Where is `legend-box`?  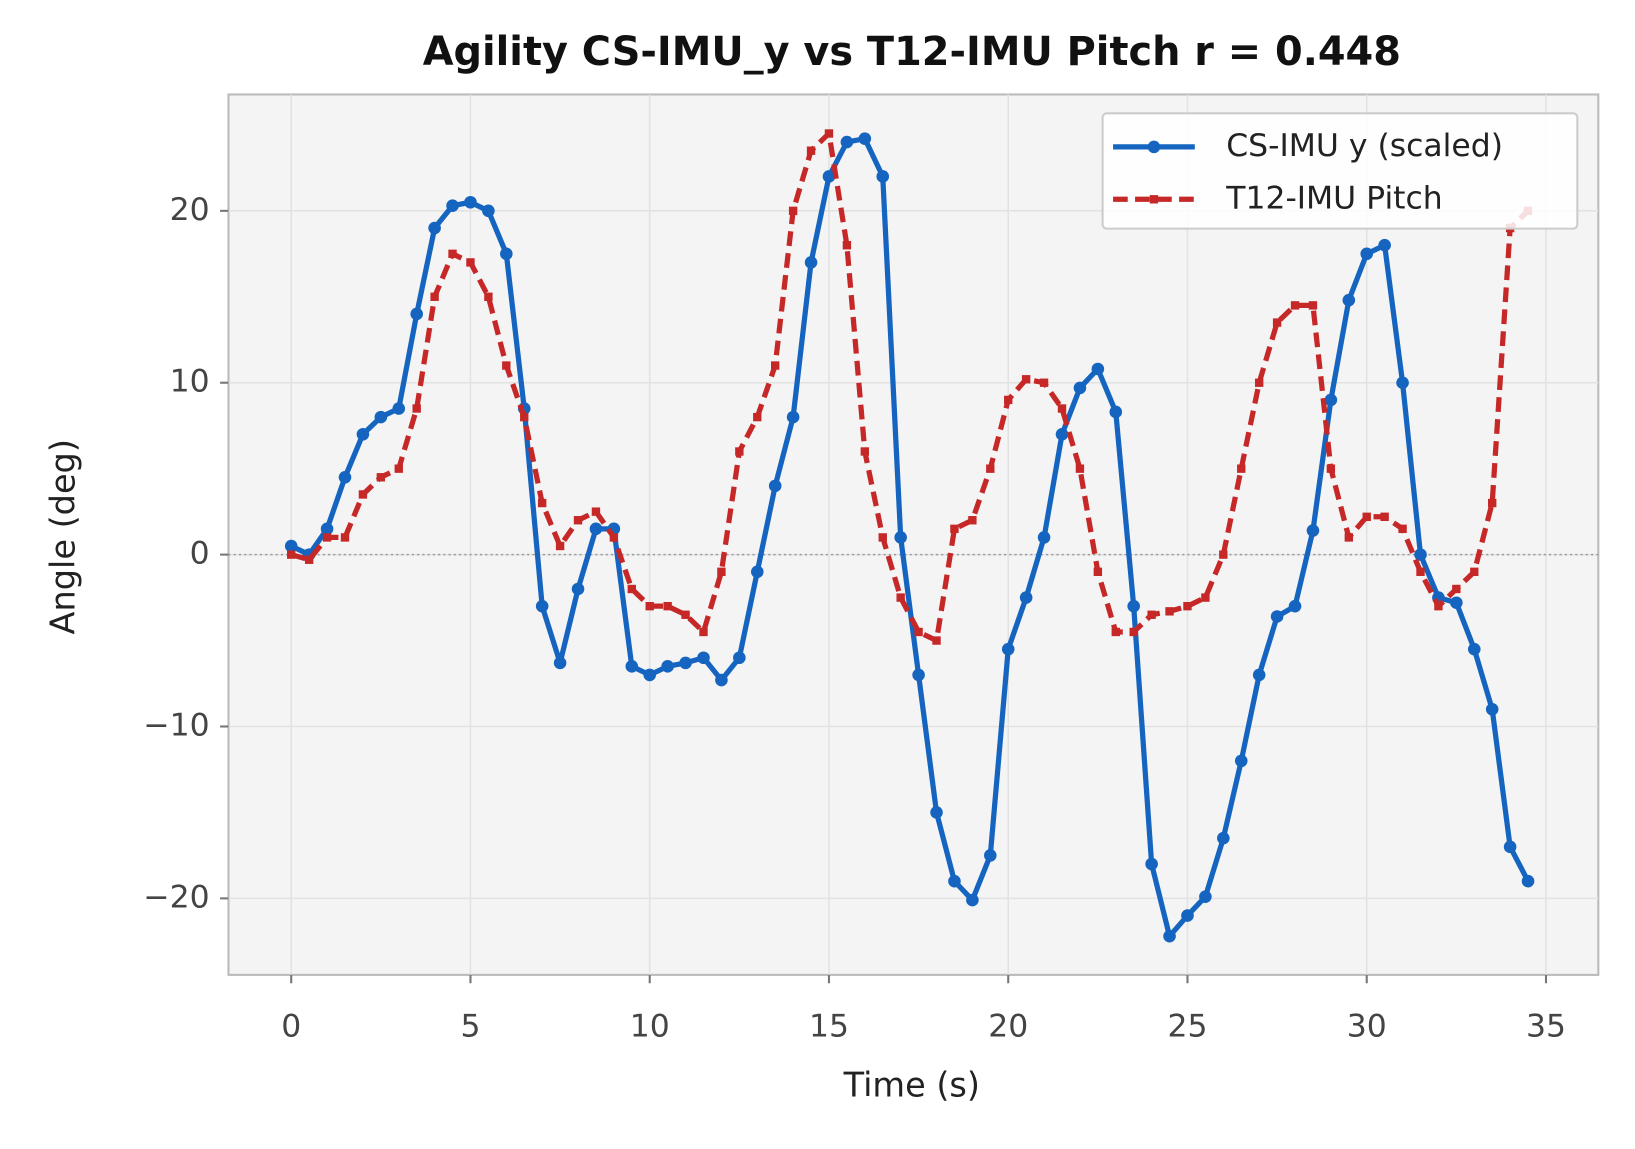
legend-box is located at coordinates (1340, 171).